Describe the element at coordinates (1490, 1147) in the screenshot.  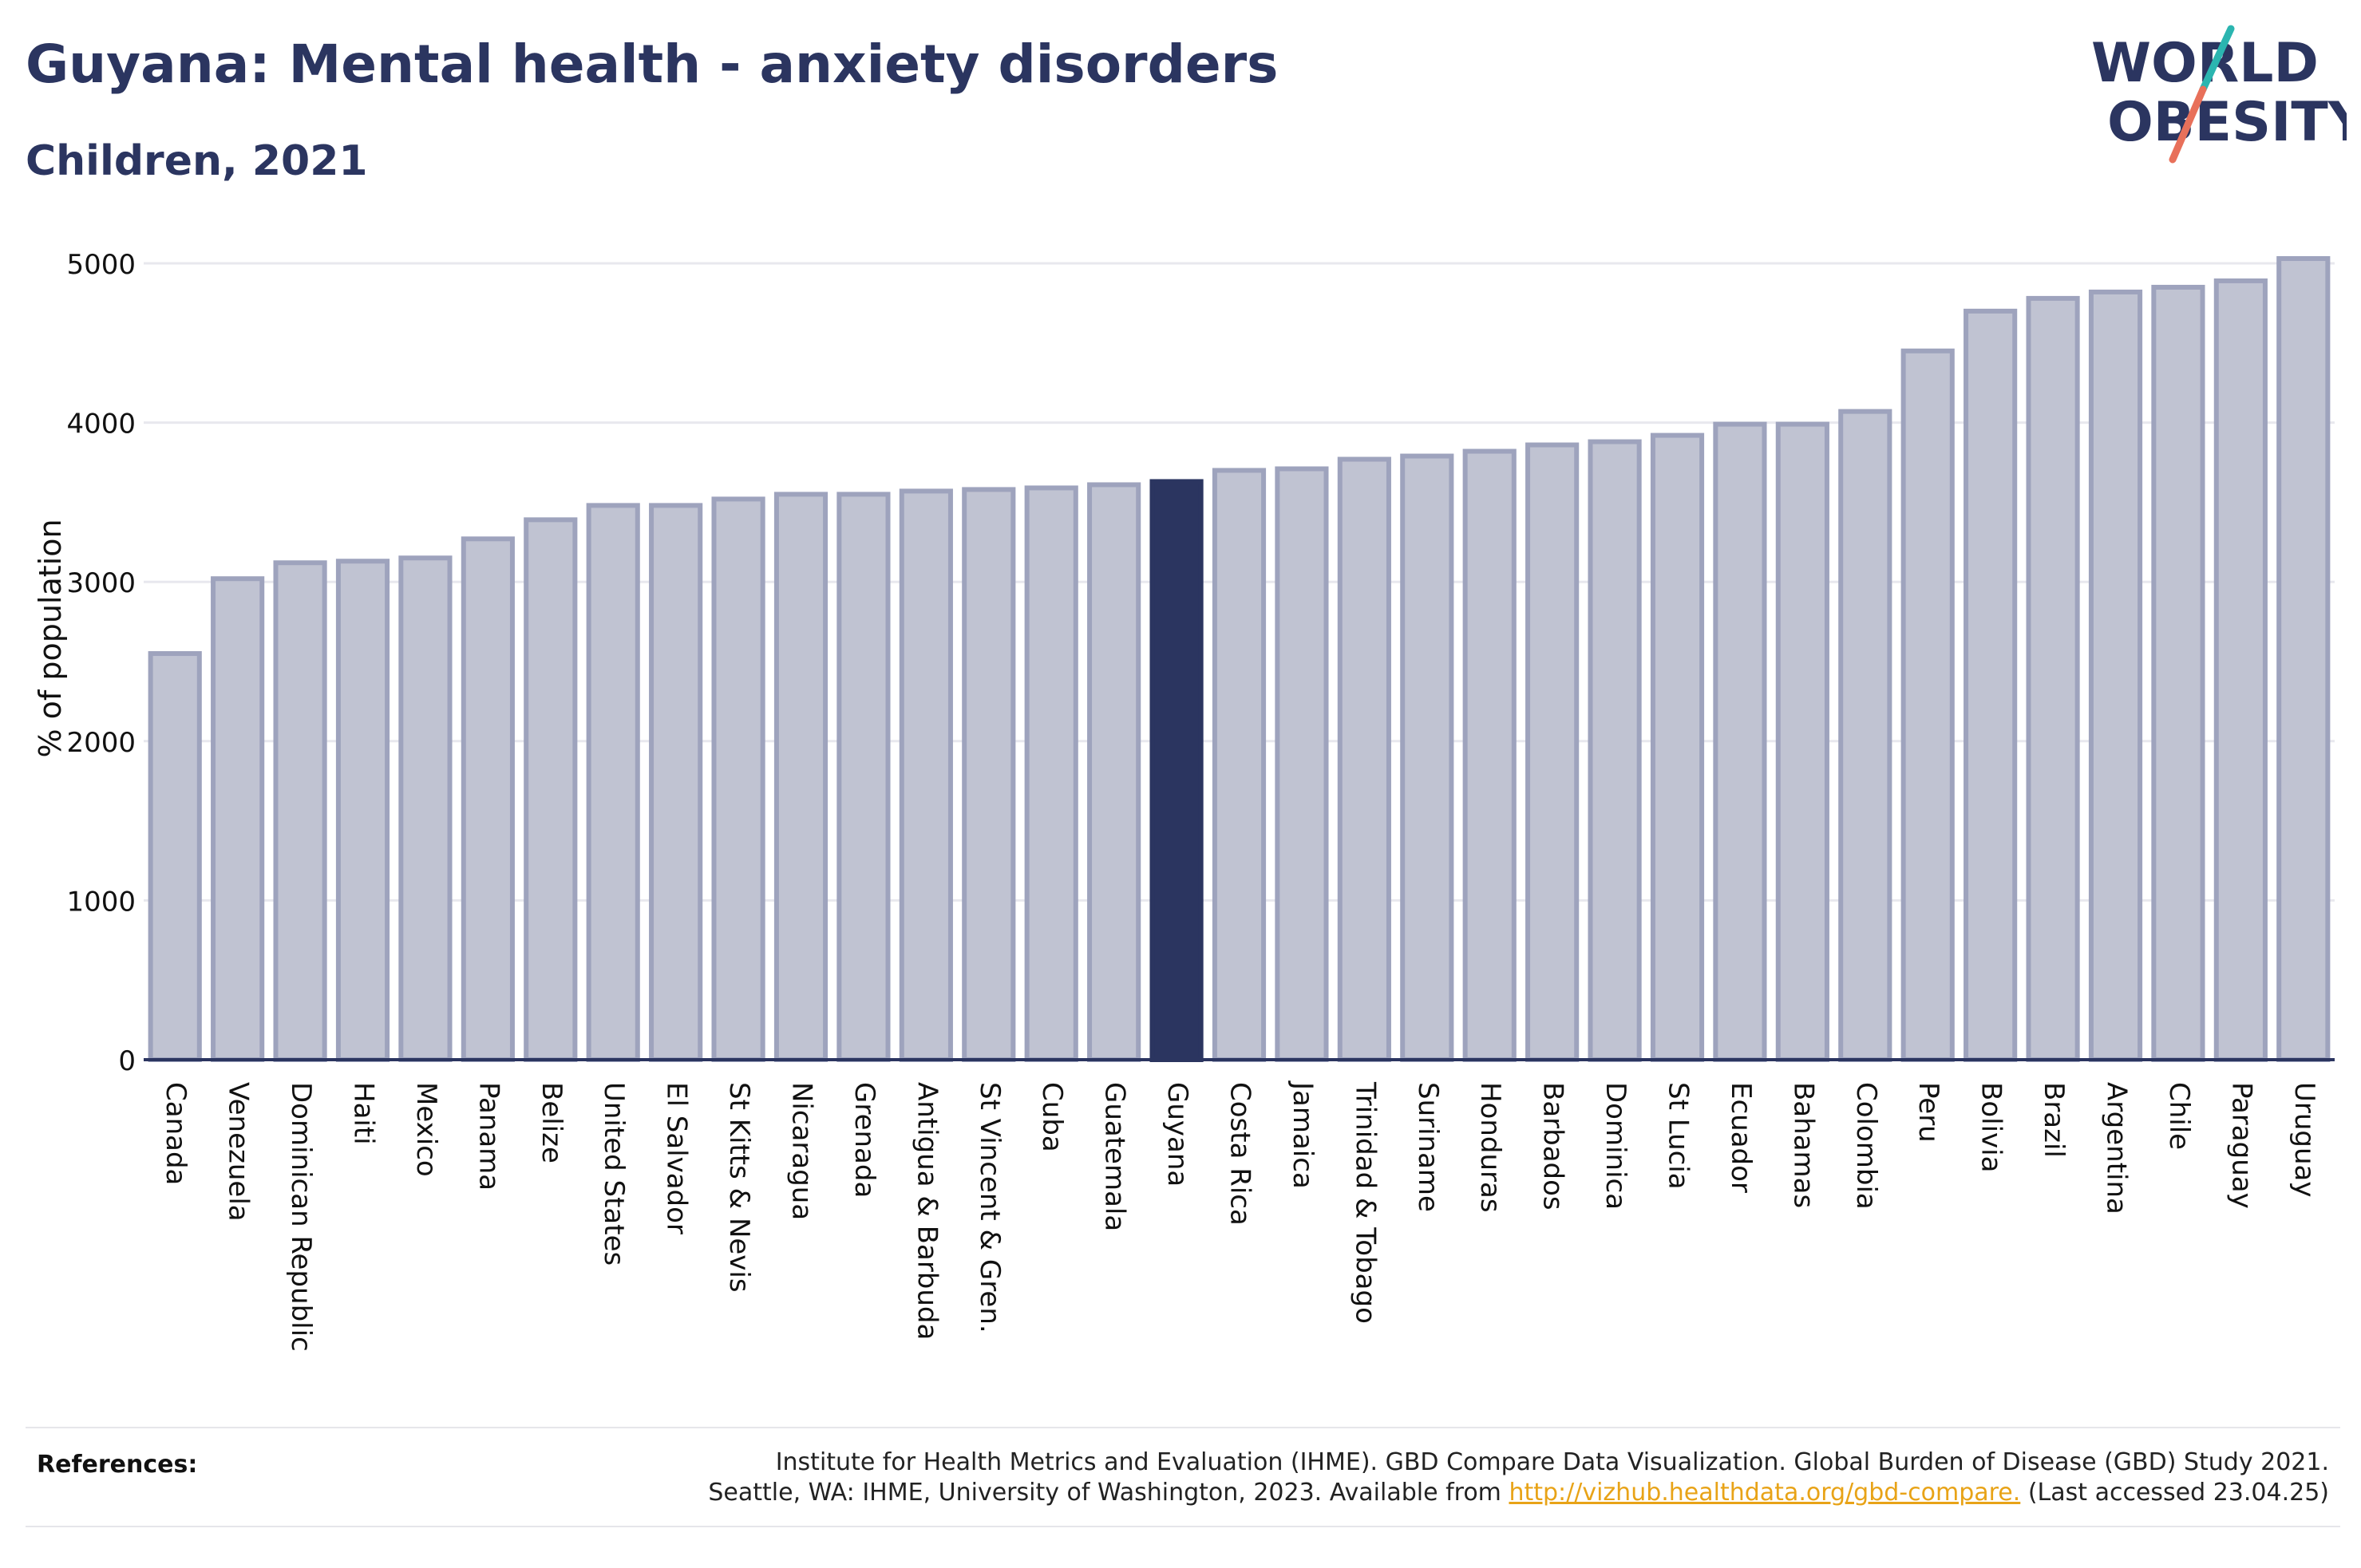
I see `x-tick-label: Honduras` at that location.